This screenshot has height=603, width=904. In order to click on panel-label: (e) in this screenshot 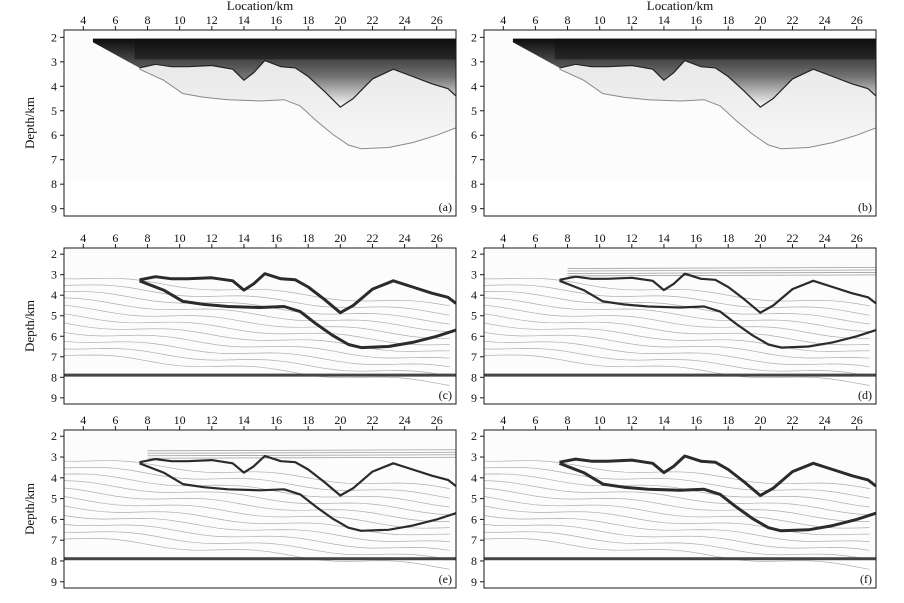, I will do `click(445, 579)`.